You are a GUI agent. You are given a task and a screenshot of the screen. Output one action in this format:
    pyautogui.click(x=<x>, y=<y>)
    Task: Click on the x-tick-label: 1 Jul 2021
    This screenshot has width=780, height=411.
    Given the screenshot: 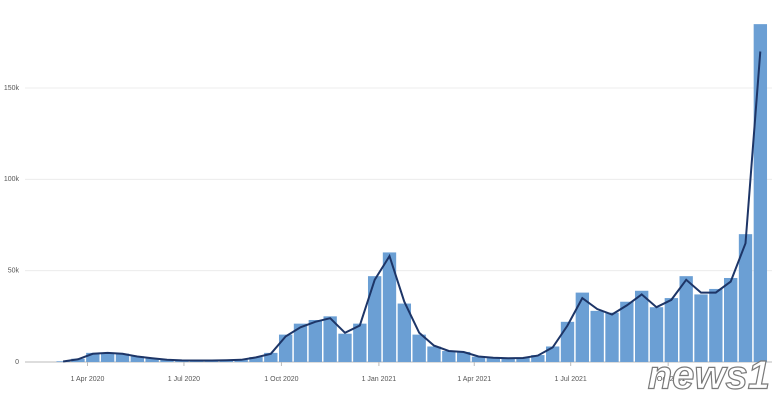 What is the action you would take?
    pyautogui.click(x=571, y=379)
    